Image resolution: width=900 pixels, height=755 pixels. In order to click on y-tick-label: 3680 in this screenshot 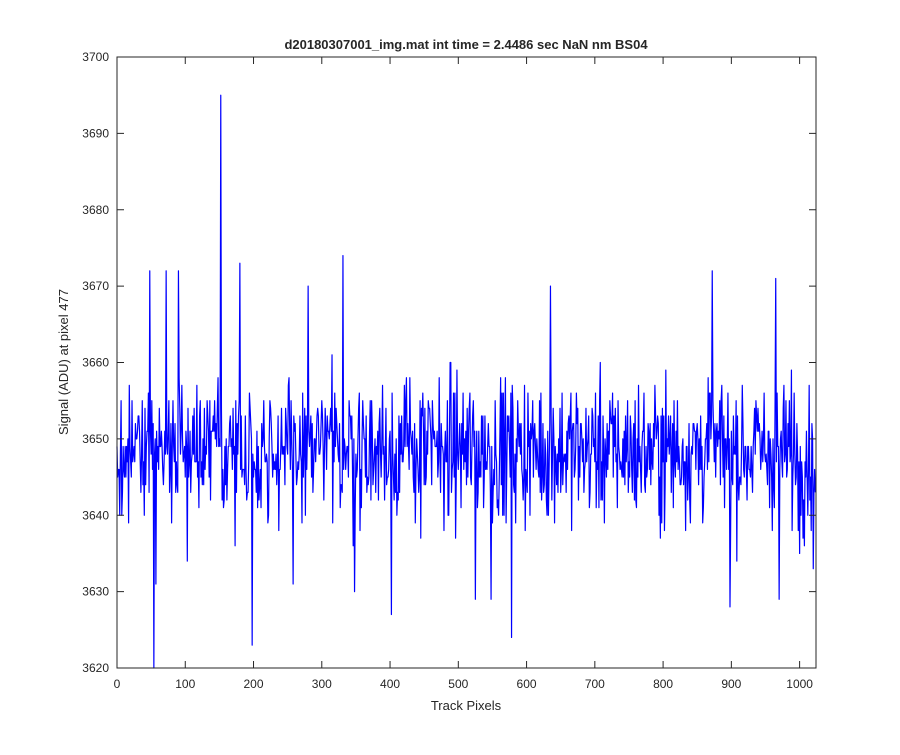, I will do `click(95, 210)`.